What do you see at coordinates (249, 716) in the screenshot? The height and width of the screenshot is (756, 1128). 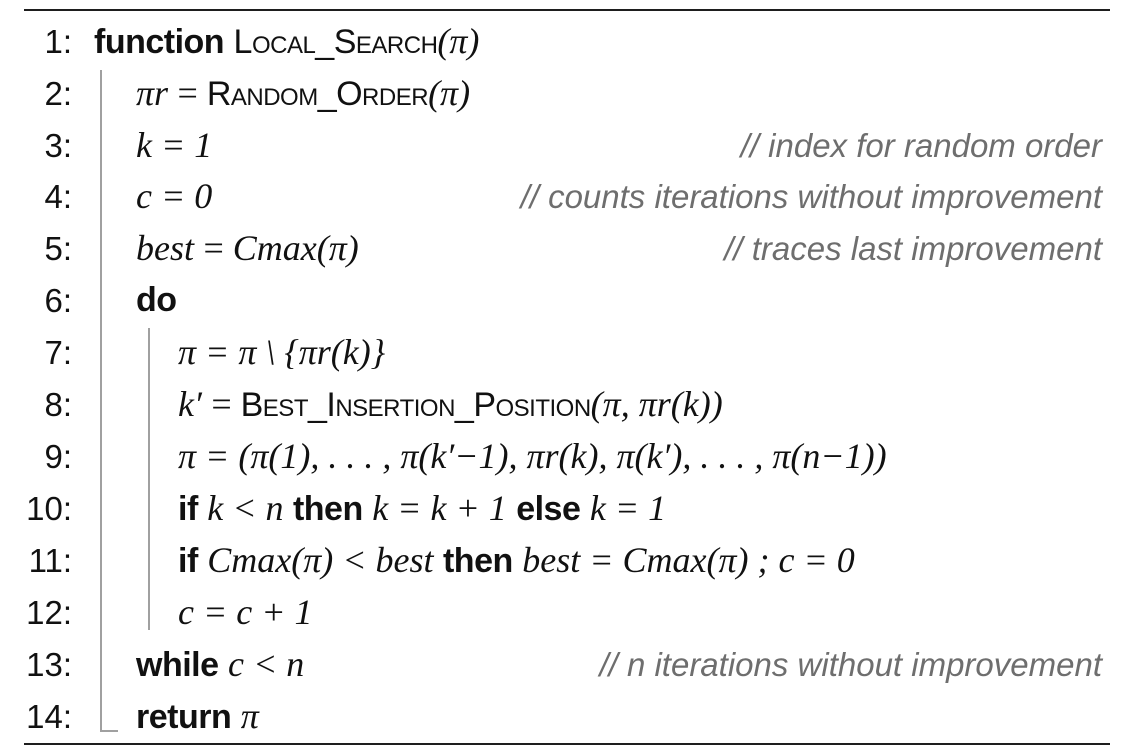 I see `expression: π` at bounding box center [249, 716].